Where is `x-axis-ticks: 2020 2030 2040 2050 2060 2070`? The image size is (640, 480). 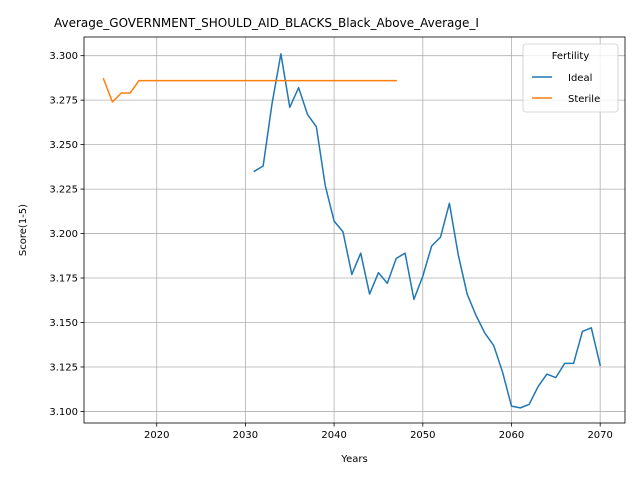 x-axis-ticks: 2020 2030 2040 2050 2060 2070 is located at coordinates (378, 432).